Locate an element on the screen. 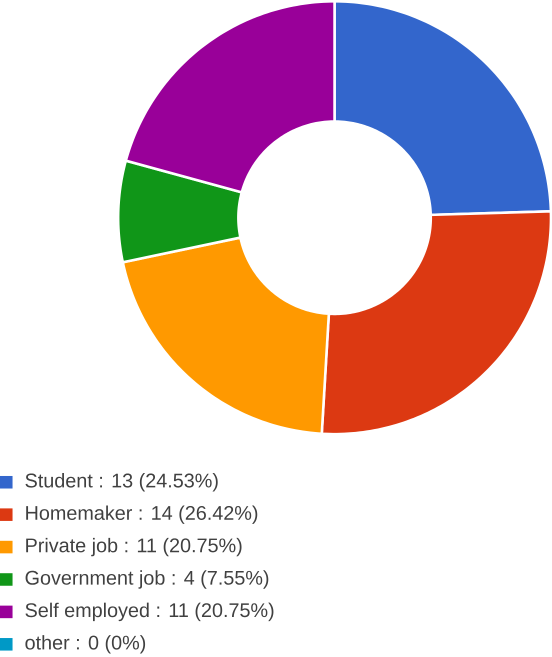 Image resolution: width=552 pixels, height=657 pixels. data-label: : 13 (24.53%) is located at coordinates (159, 482).